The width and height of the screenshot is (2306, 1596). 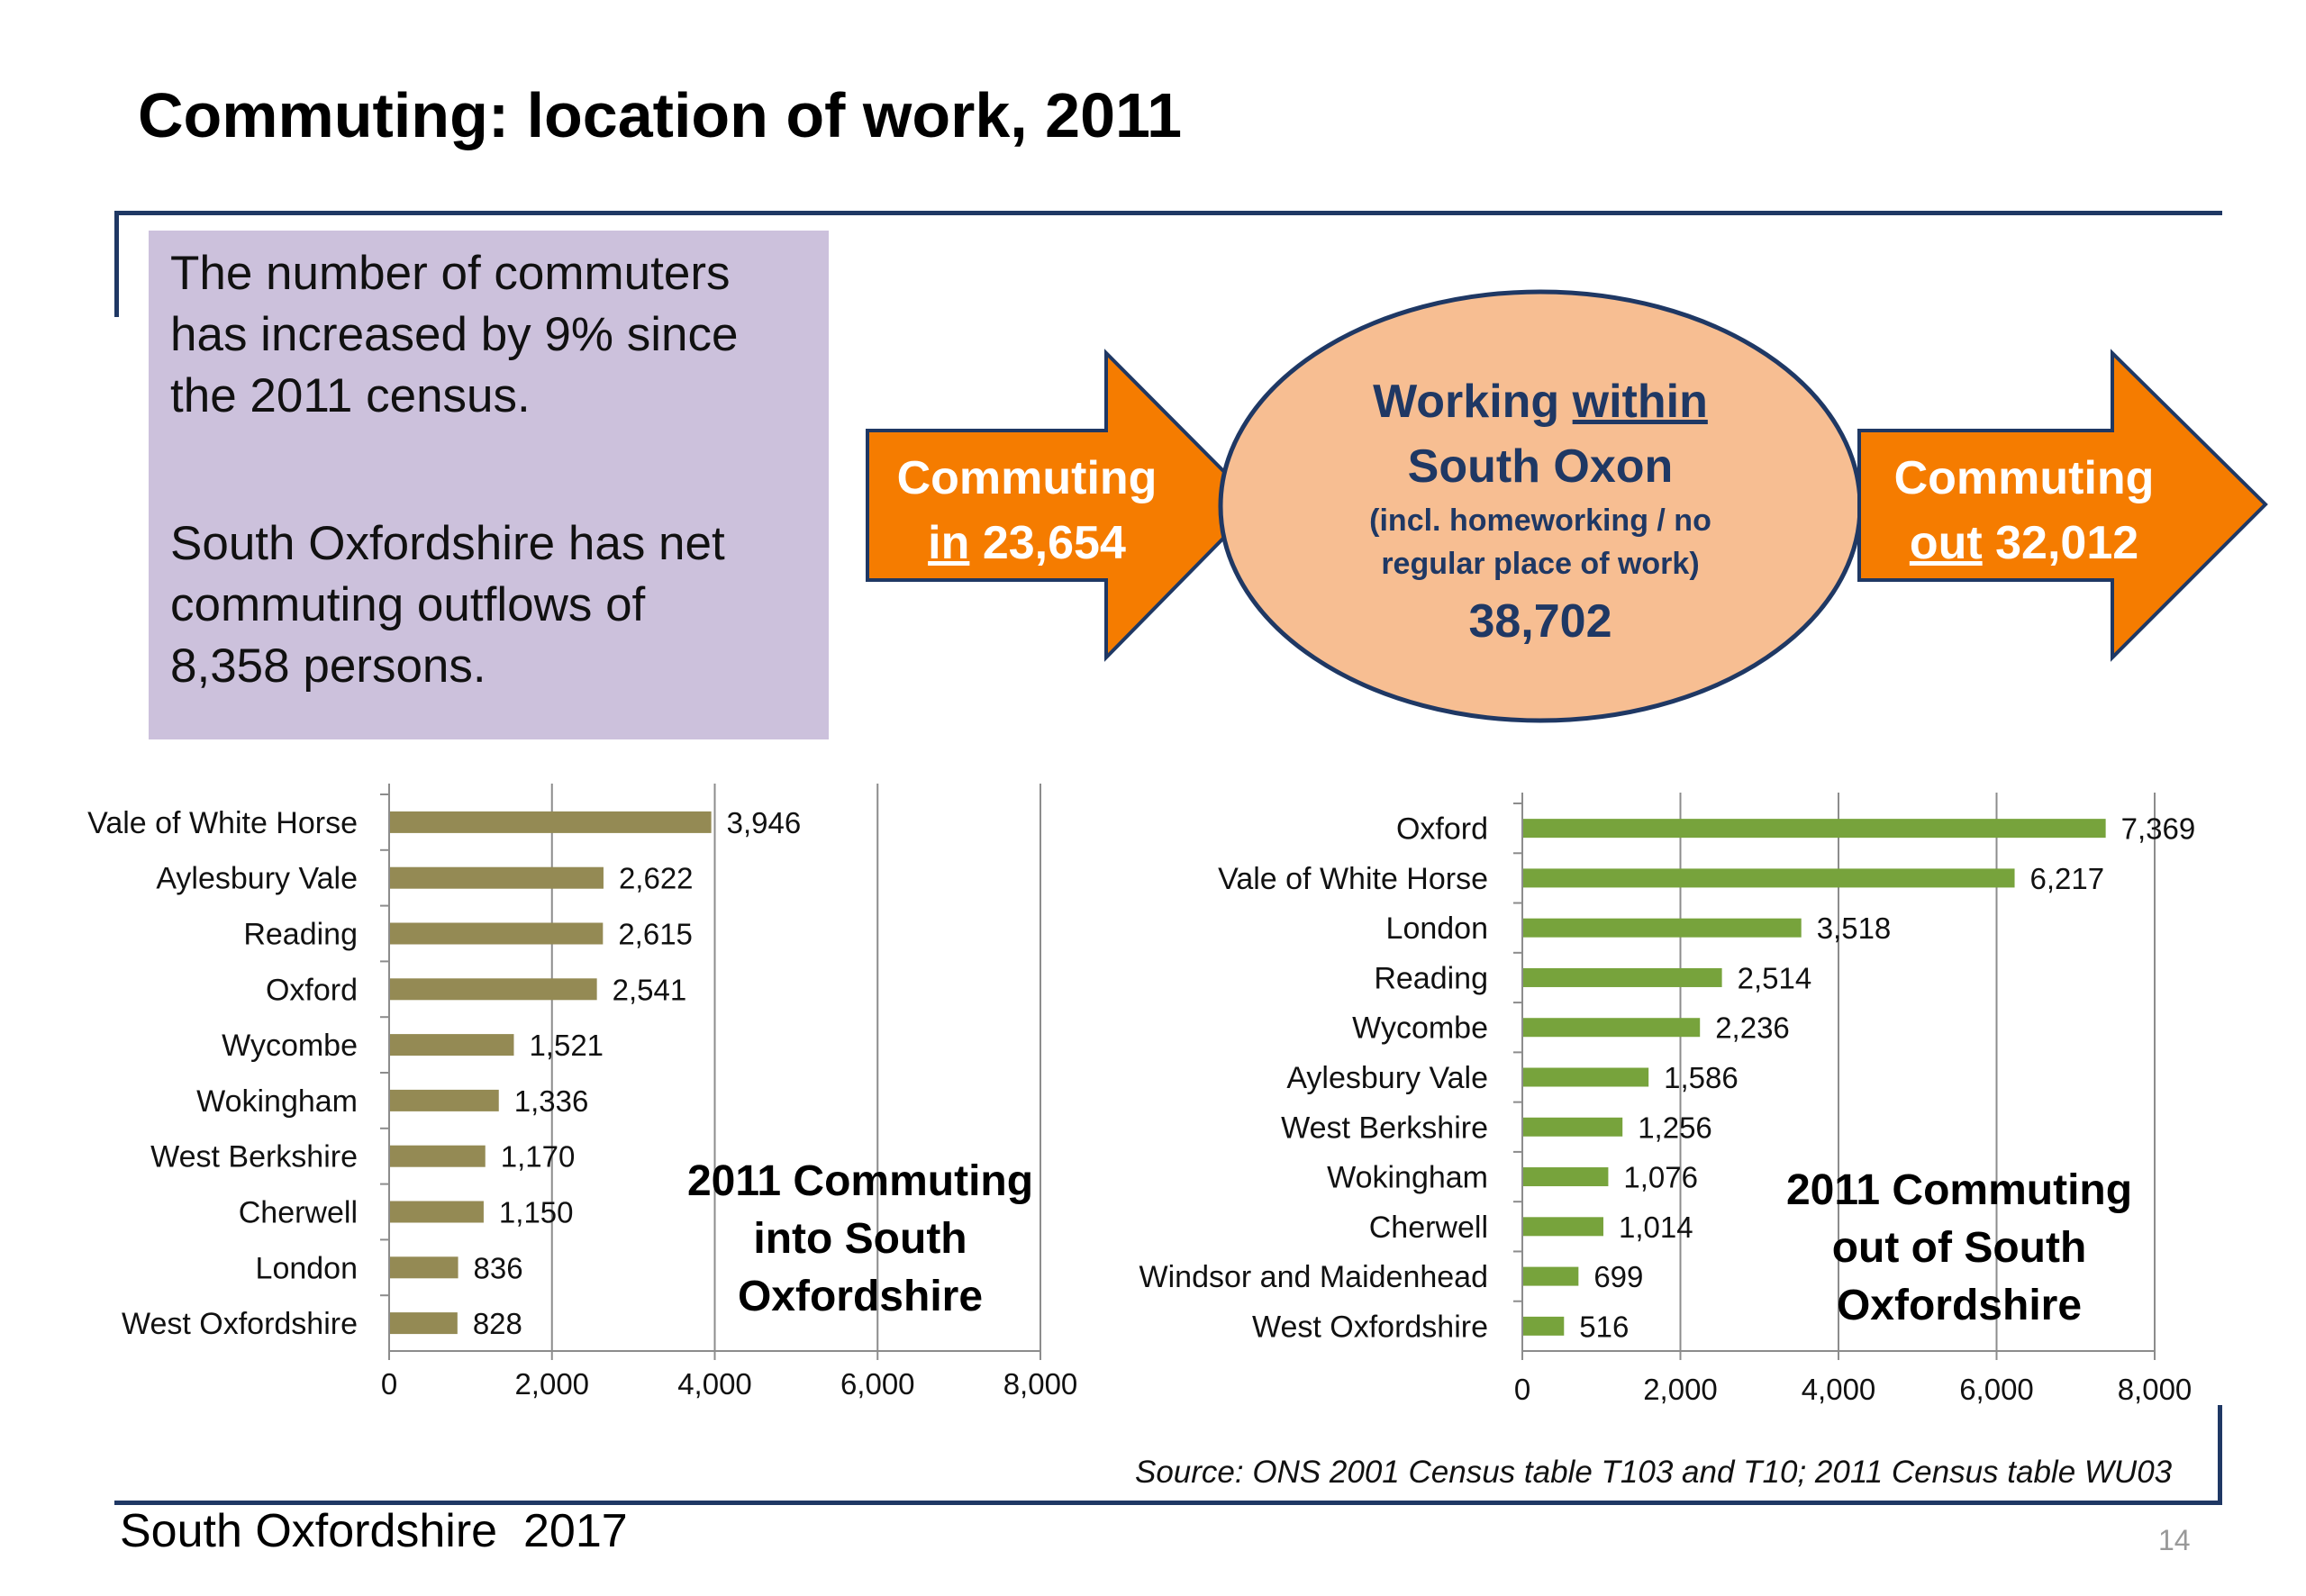 I want to click on commuting-out-value-line: out 32,012, so click(x=2024, y=543).